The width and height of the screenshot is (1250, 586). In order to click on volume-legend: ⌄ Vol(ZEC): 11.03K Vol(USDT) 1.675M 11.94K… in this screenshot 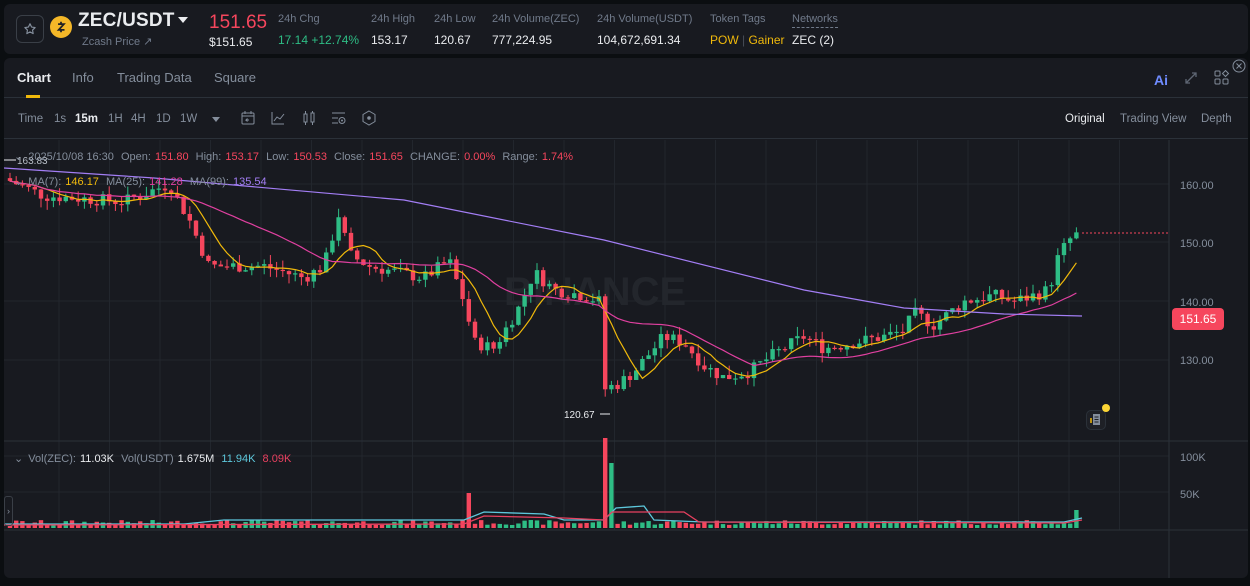, I will do `click(153, 459)`.